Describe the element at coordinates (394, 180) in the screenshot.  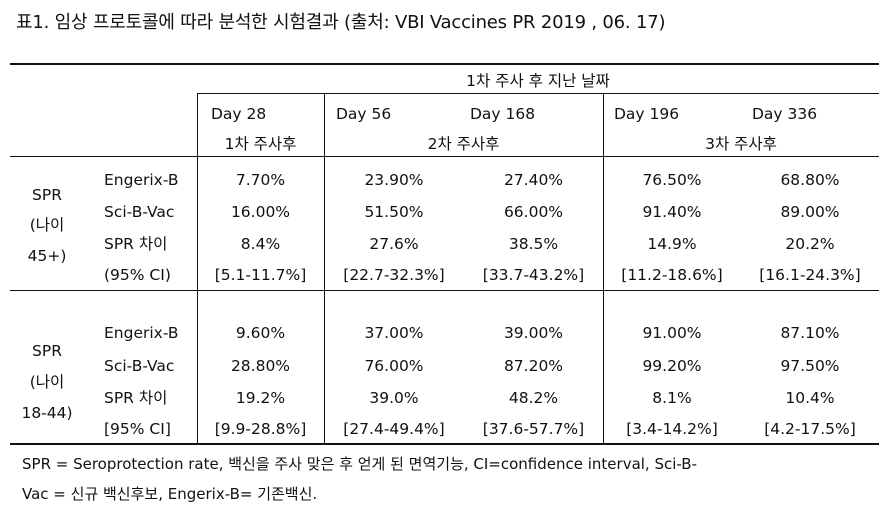
I see `table-cell: 23.90%` at that location.